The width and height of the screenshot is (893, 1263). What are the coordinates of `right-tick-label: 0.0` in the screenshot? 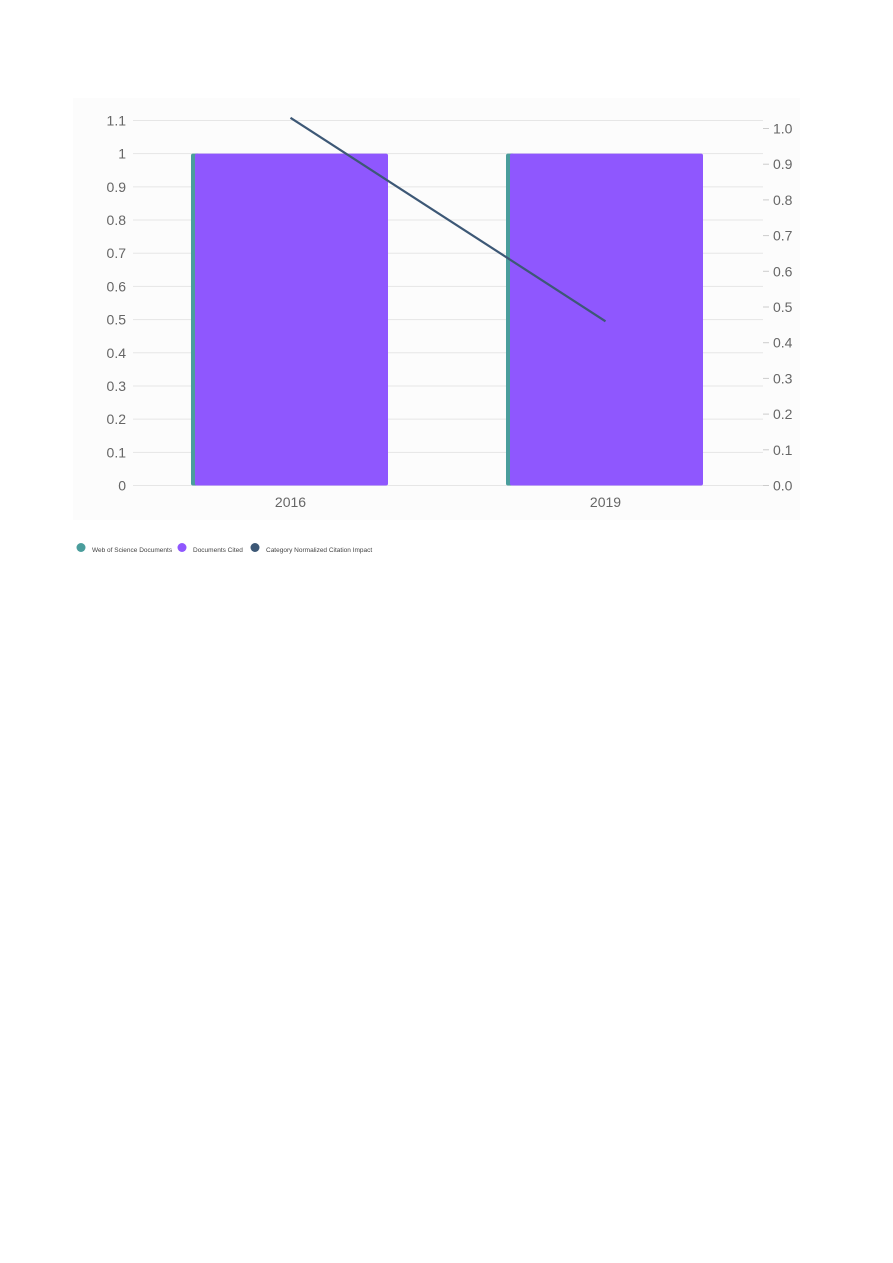 It's located at (783, 486).